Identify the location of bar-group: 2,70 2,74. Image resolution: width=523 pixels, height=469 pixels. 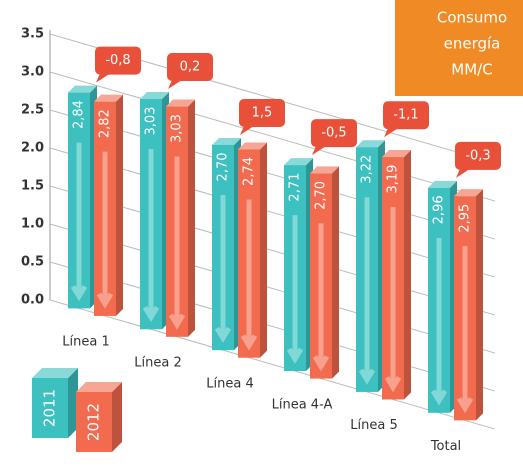
(239, 247).